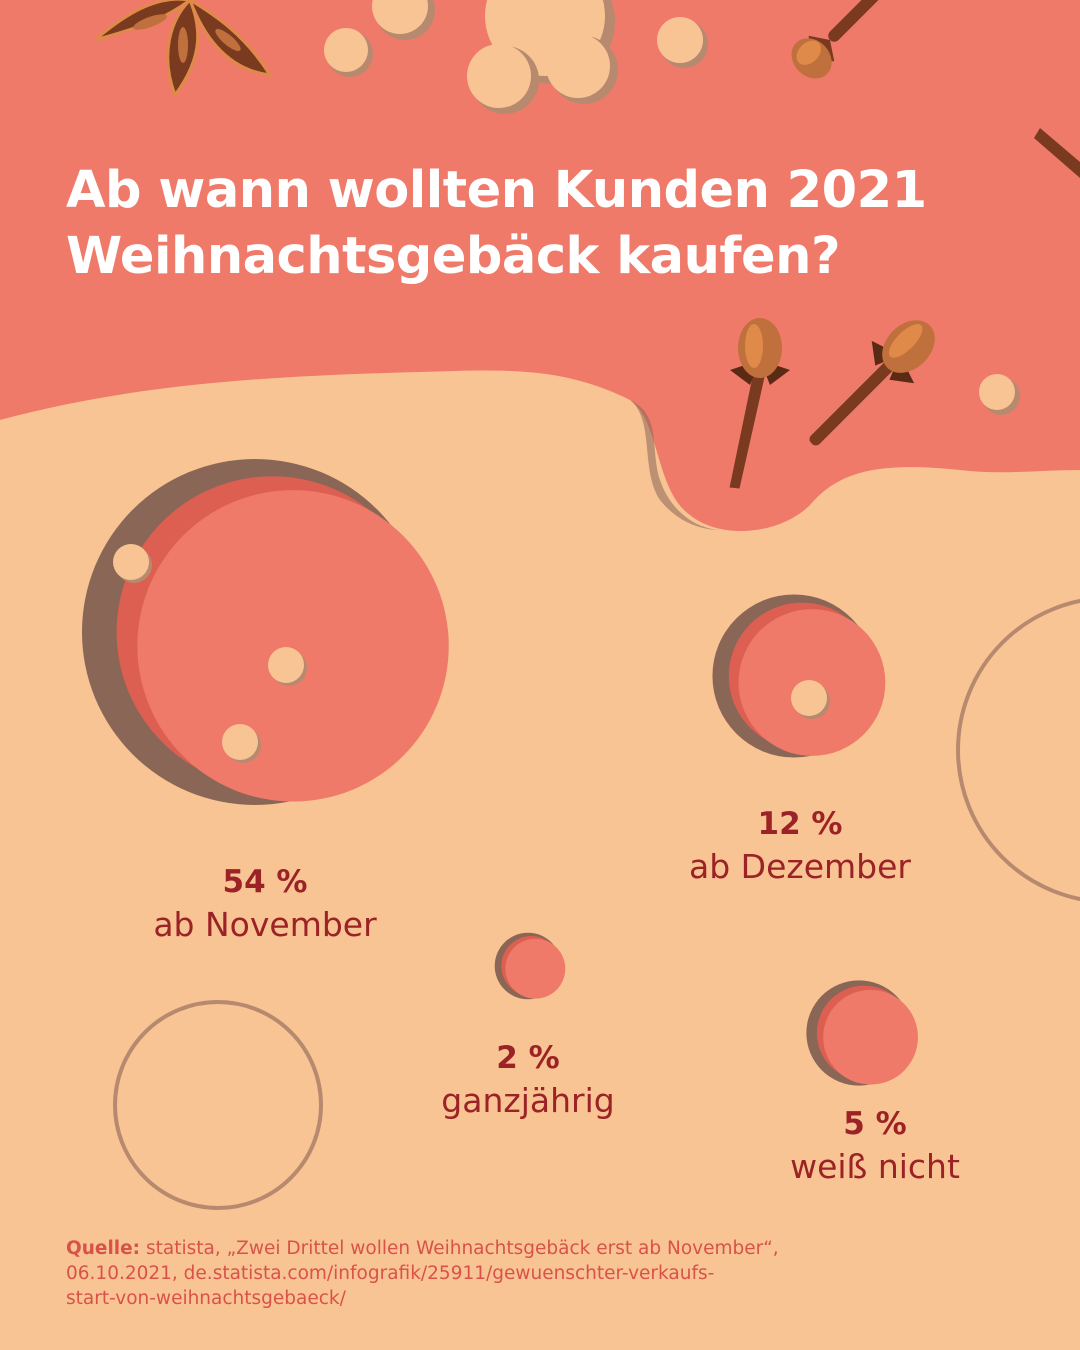 This screenshot has height=1350, width=1080. I want to click on data-label-weiss-nicht: 5 % weiß nicht, so click(875, 1147).